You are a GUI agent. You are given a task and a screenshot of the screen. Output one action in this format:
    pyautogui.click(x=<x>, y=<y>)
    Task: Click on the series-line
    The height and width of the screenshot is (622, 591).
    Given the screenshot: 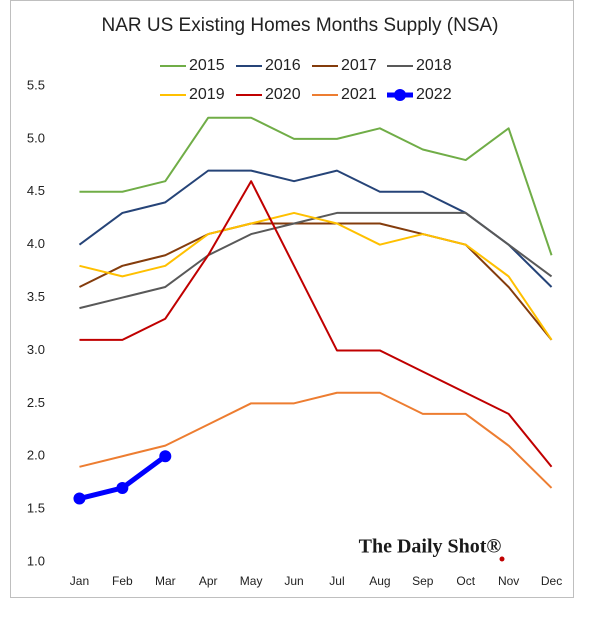 What is the action you would take?
    pyautogui.click(x=316, y=440)
    